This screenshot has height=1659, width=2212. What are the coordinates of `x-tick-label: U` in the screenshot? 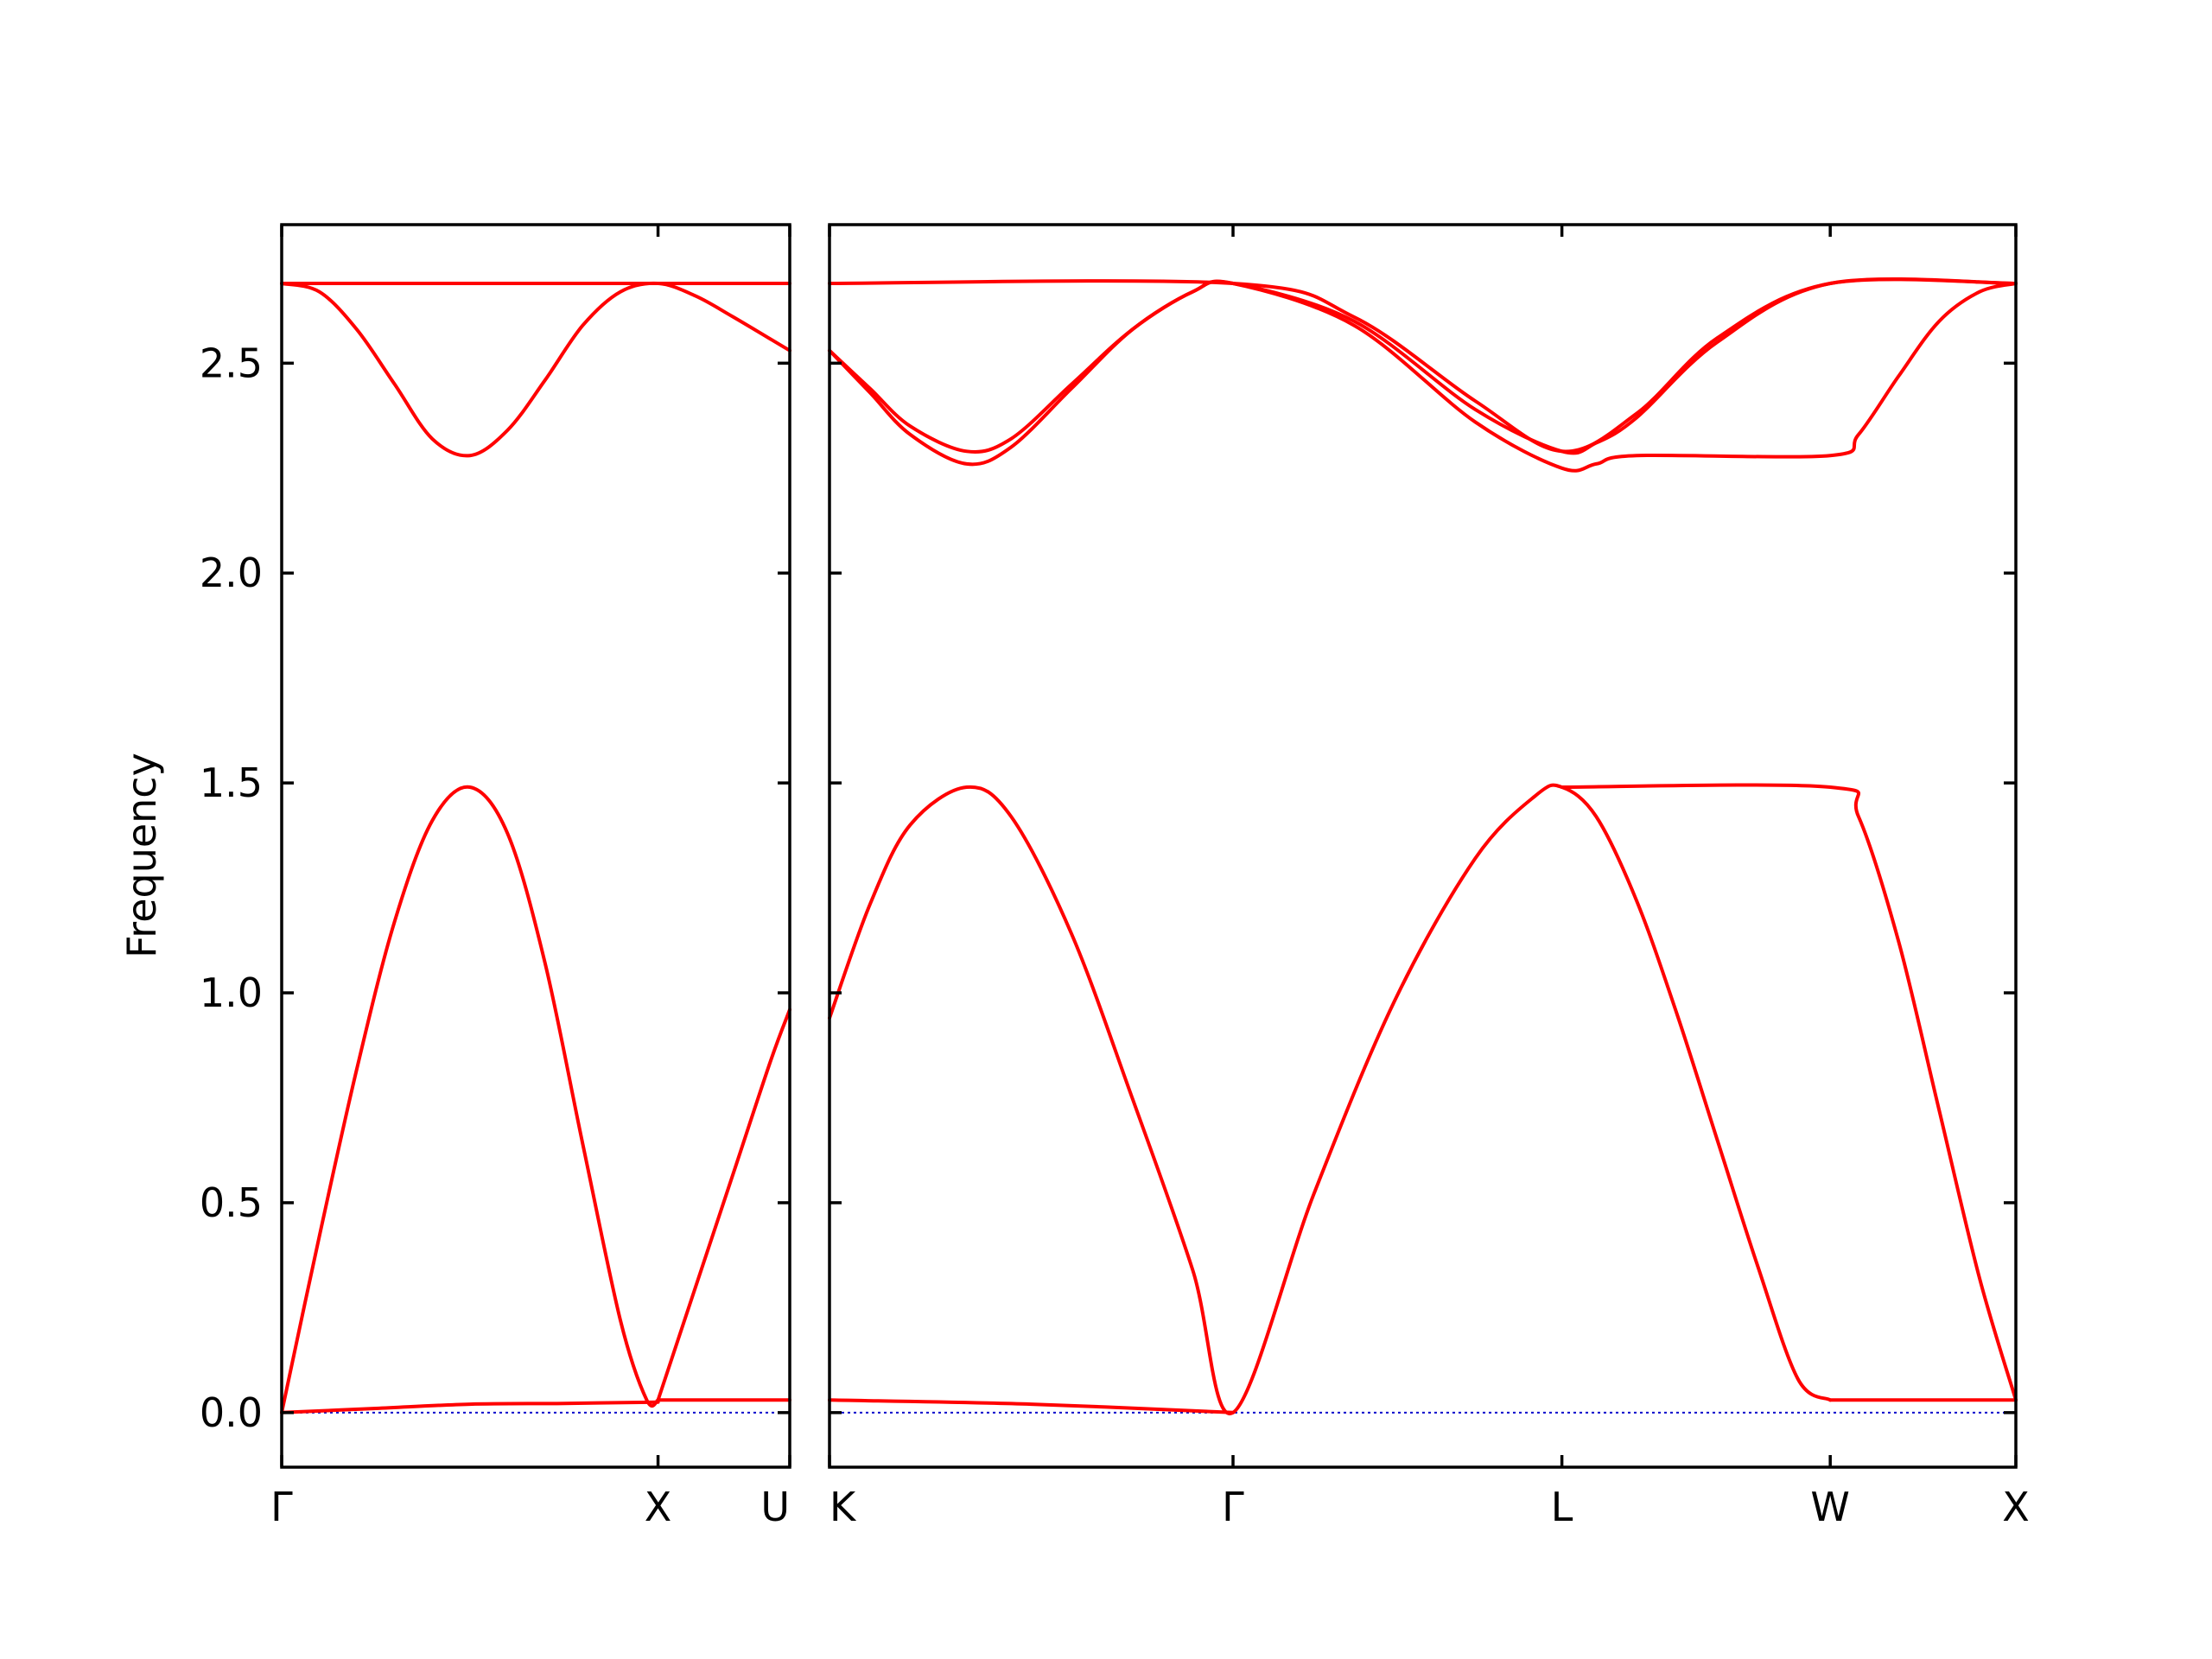 It's located at (775, 1507).